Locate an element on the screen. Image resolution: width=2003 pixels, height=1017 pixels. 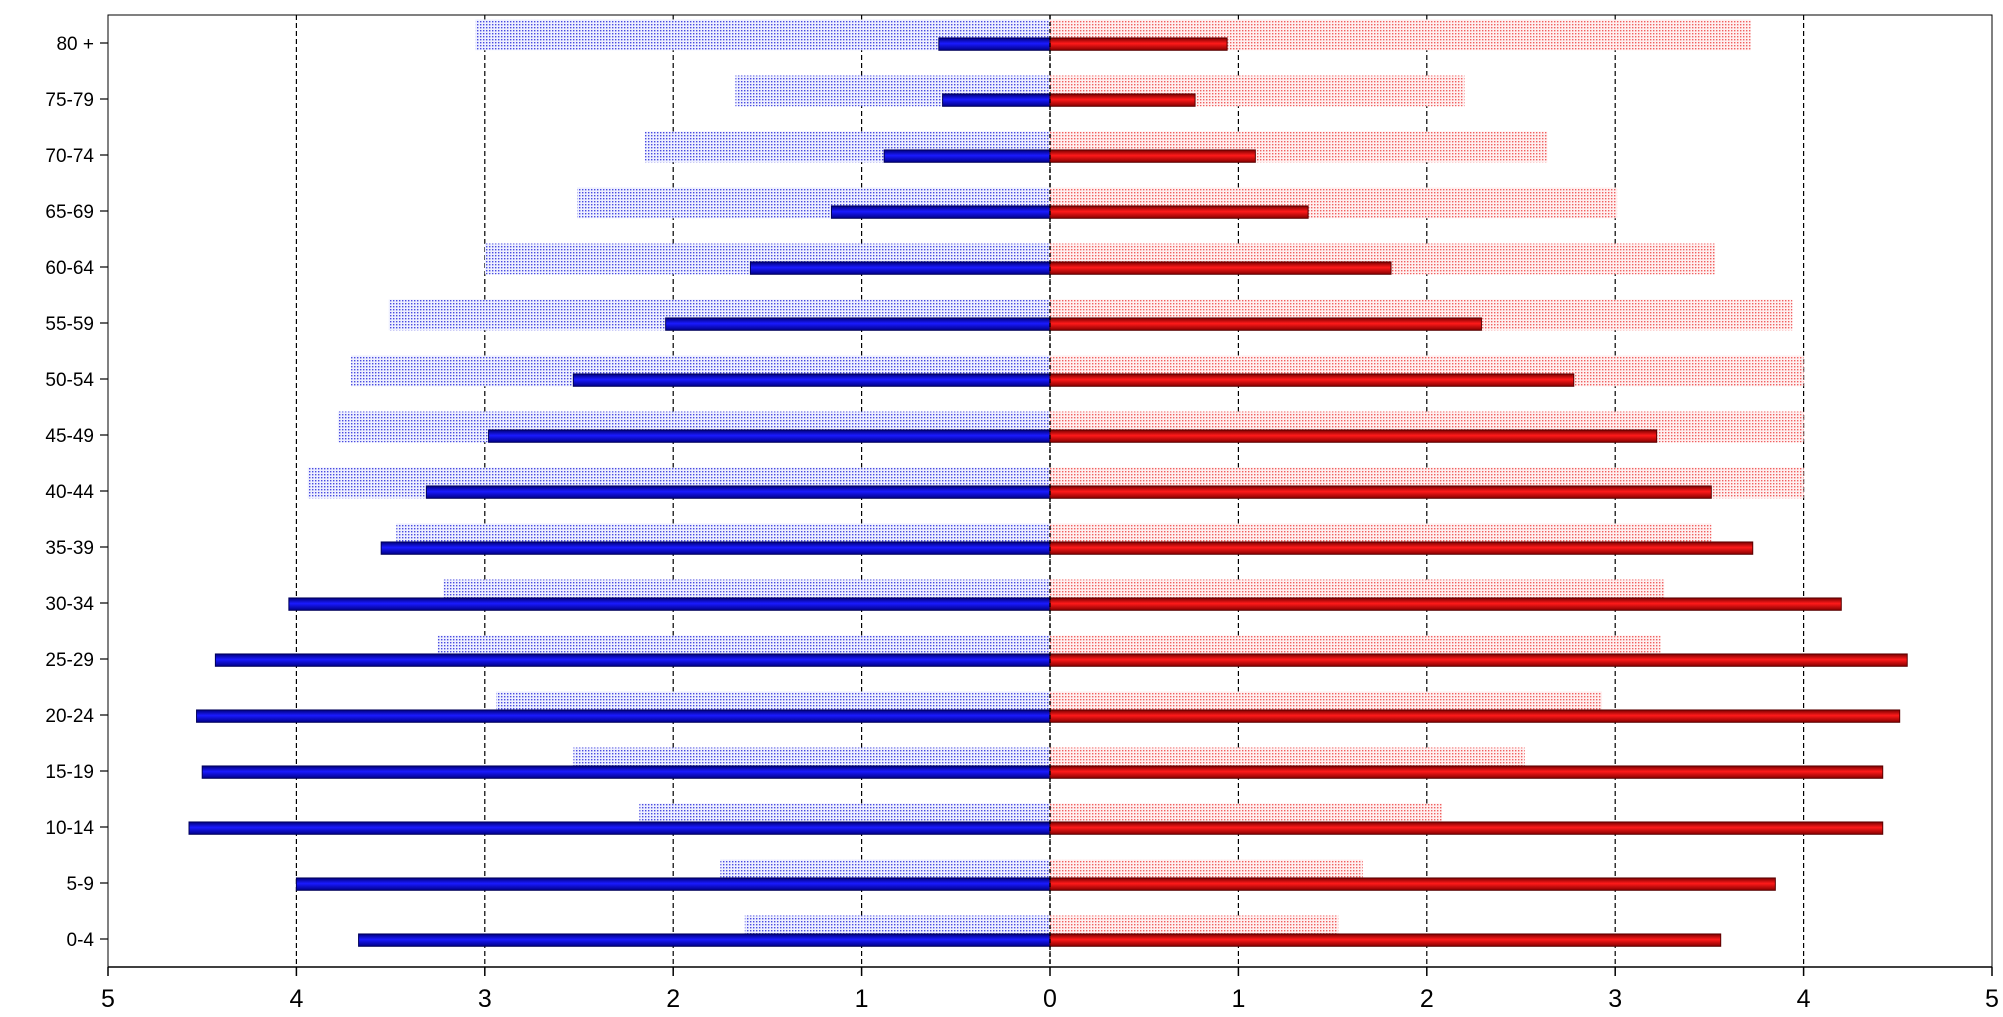
x-tick-label: 0 is located at coordinates (1050, 999).